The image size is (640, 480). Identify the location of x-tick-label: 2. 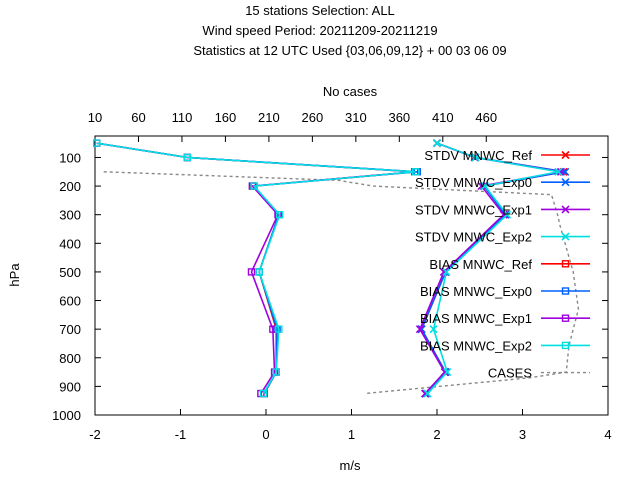
(436, 434).